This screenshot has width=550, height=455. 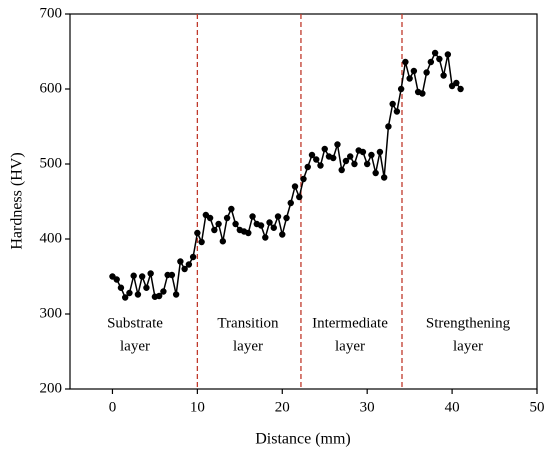 What do you see at coordinates (452, 407) in the screenshot?
I see `x-tick-label: 40` at bounding box center [452, 407].